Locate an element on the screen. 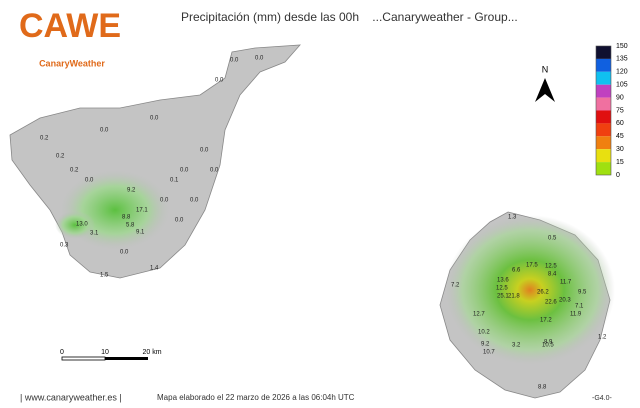 This screenshot has height=408, width=640. reading: 13.6 is located at coordinates (503, 281).